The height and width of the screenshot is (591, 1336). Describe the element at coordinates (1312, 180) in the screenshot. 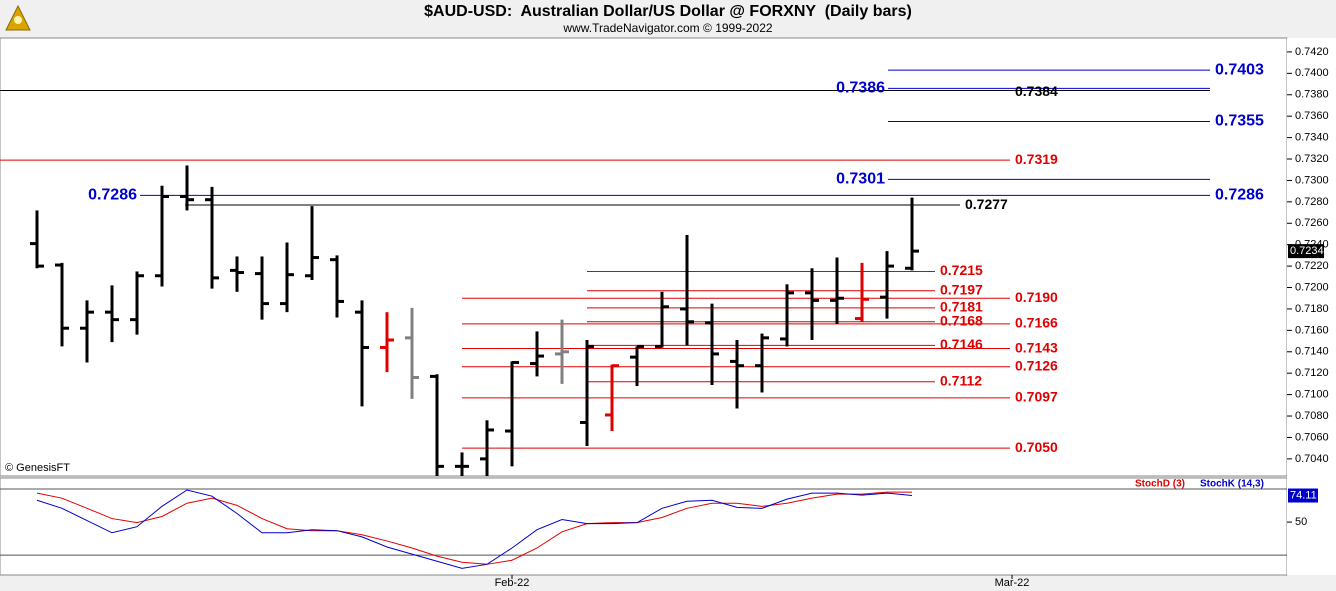

I see `y-tick-label: 0.7300` at that location.